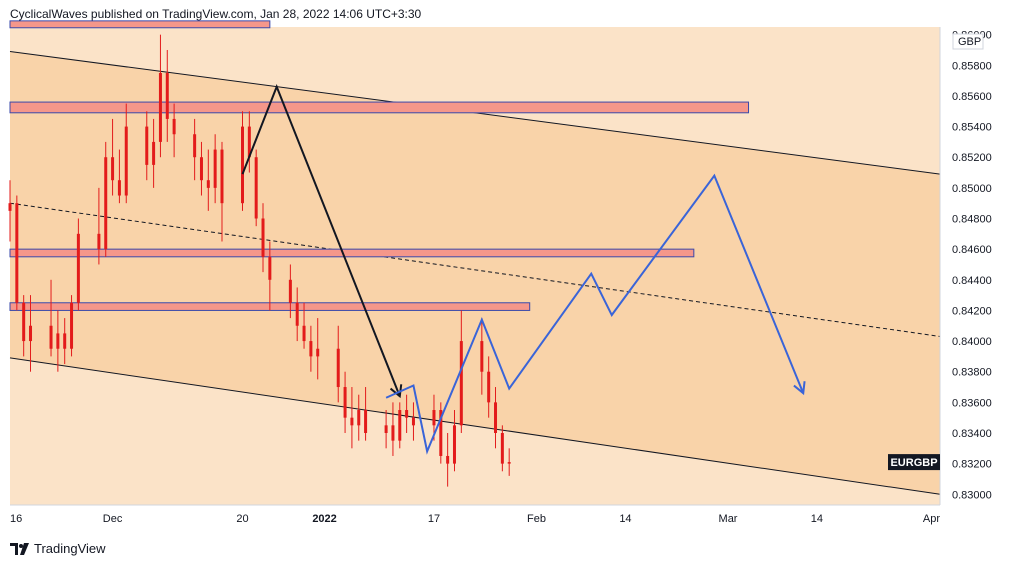 The height and width of the screenshot is (568, 1009). Describe the element at coordinates (16, 519) in the screenshot. I see `x-tick-label: 16` at that location.